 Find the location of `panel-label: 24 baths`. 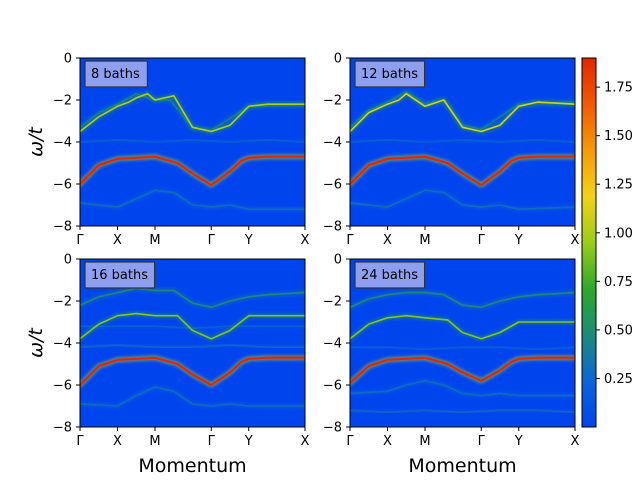

panel-label: 24 baths is located at coordinates (389, 275).